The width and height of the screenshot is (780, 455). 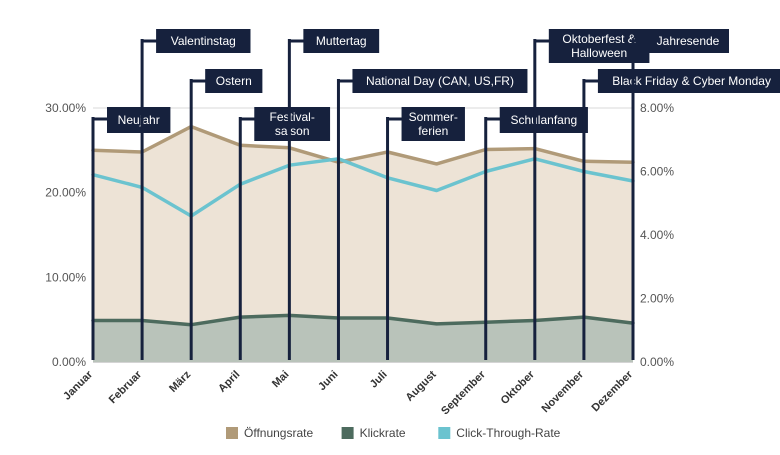 What do you see at coordinates (657, 235) in the screenshot?
I see `y-right-tick-label: 4.00%` at bounding box center [657, 235].